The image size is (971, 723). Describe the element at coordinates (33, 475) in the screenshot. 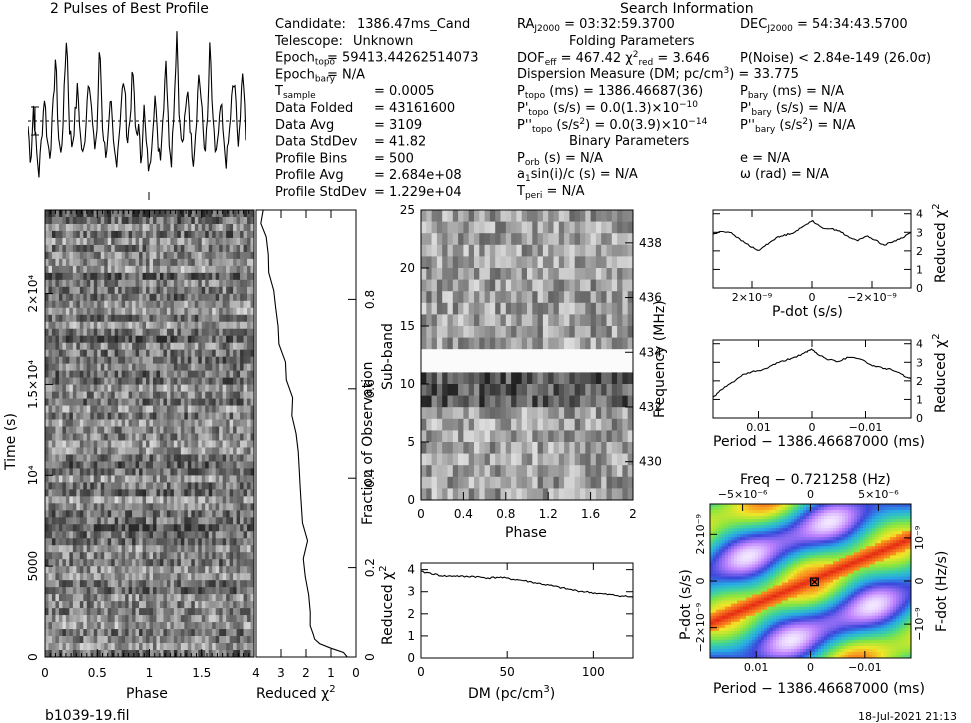

I see `tp-ytick-label: 10⁴` at that location.